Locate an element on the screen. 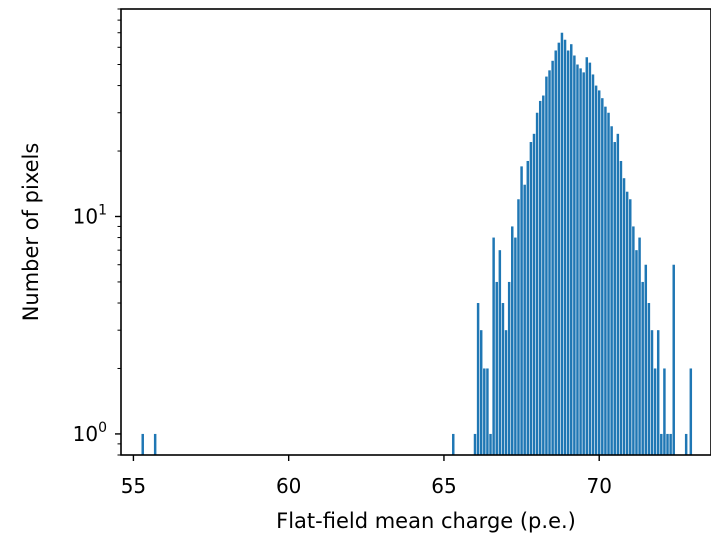 This screenshot has height=534, width=711. x-tick-label: 55 is located at coordinates (133, 486).